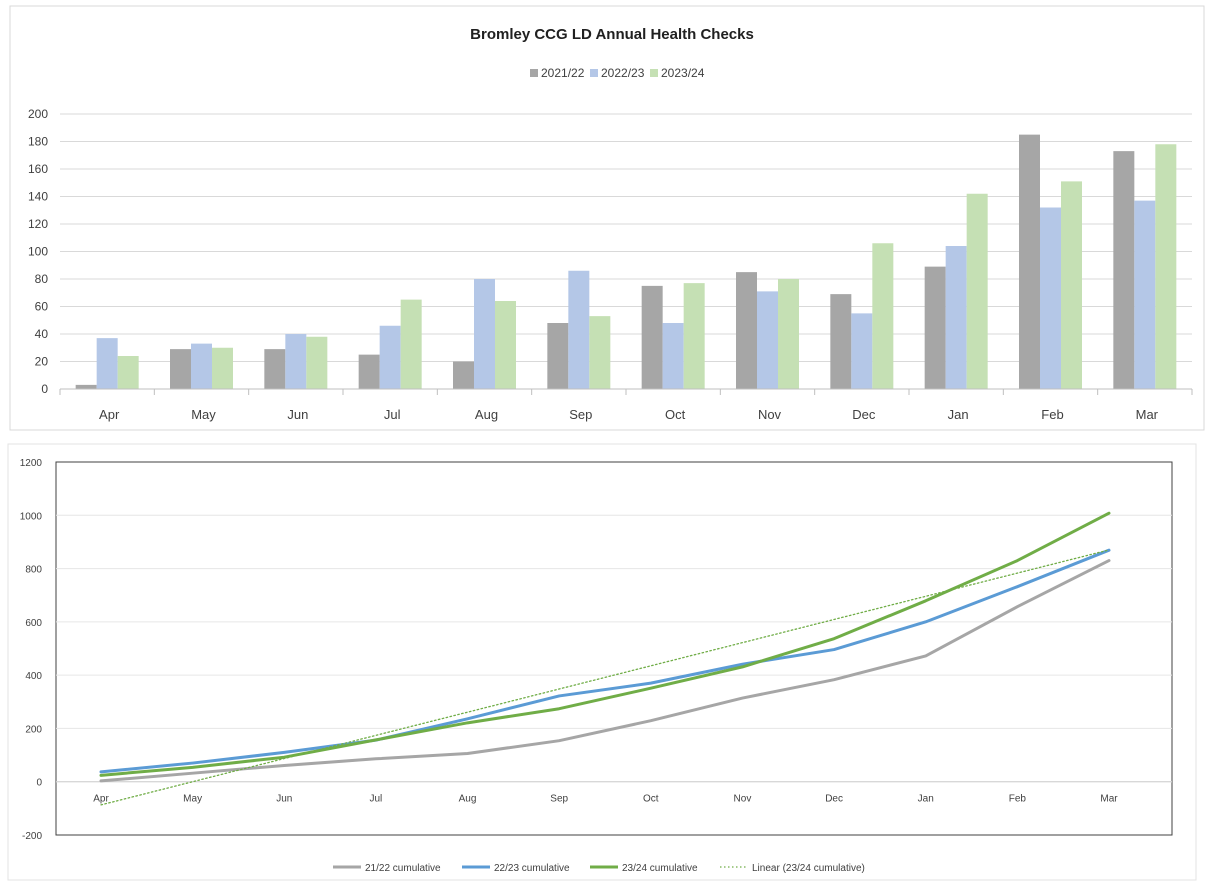 The height and width of the screenshot is (885, 1212). What do you see at coordinates (864, 414) in the screenshot?
I see `bar-x-tick-label: Dec` at bounding box center [864, 414].